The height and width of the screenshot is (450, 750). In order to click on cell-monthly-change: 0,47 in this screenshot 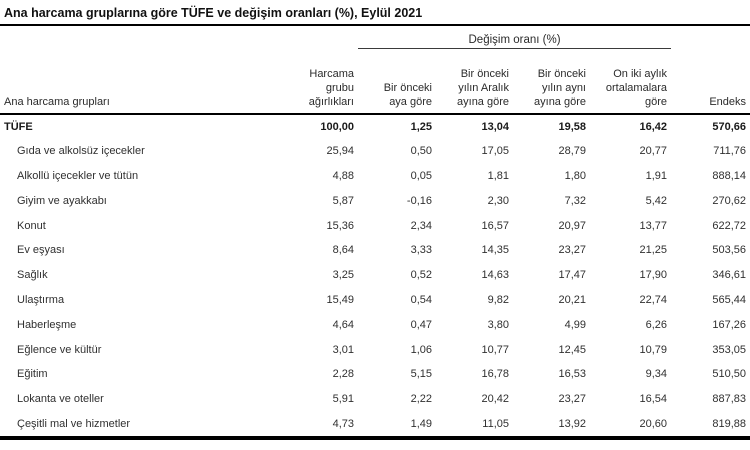, I will do `click(421, 324)`.